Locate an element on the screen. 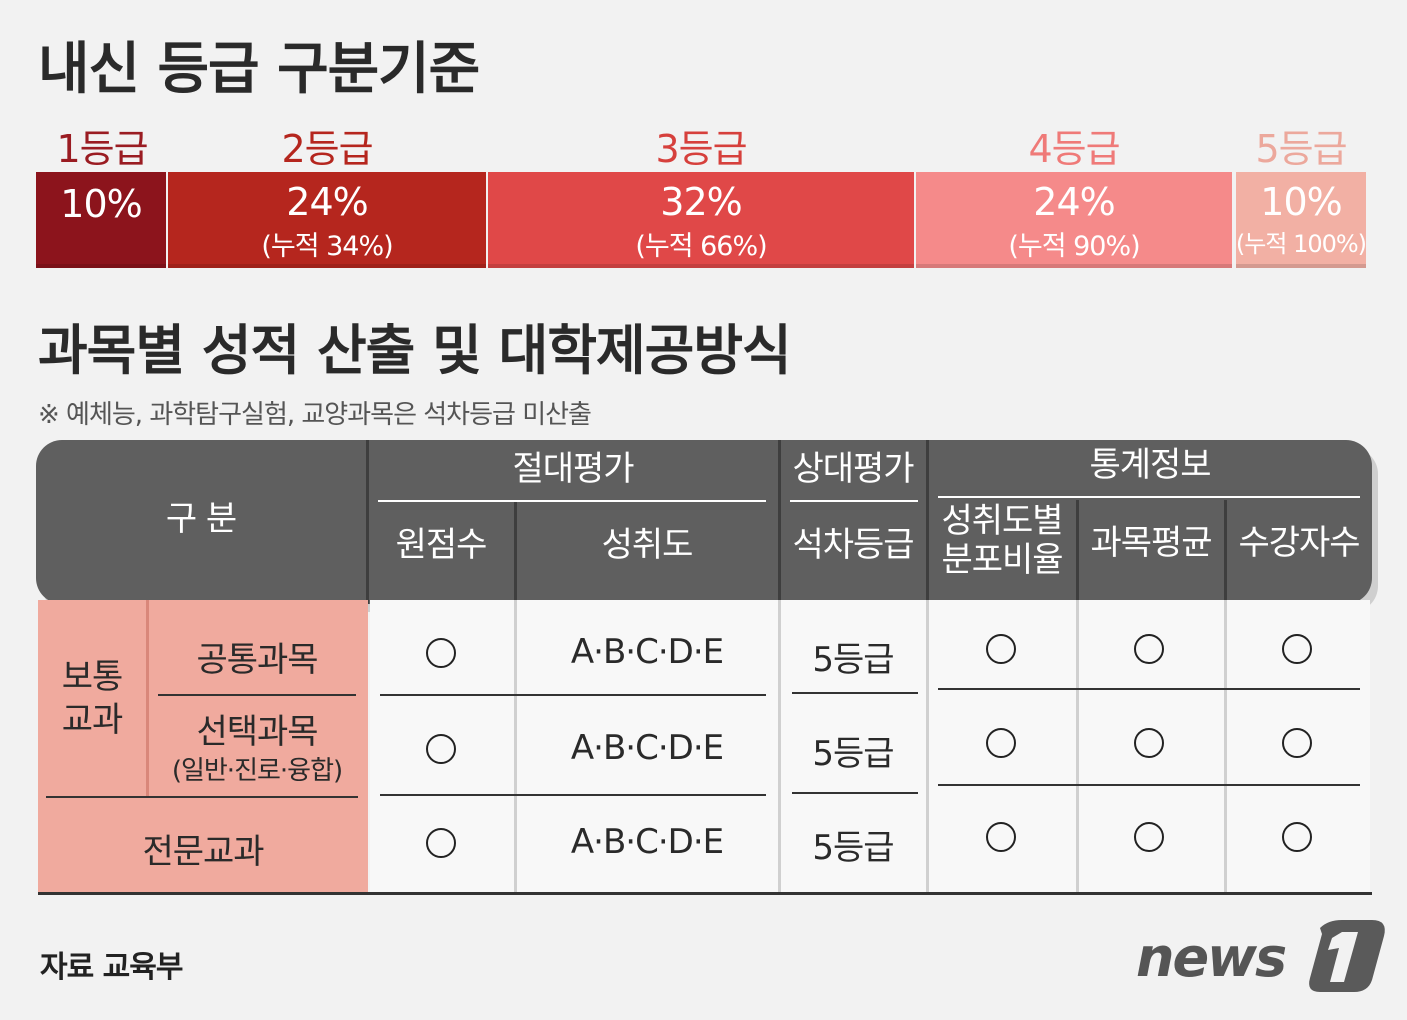 The height and width of the screenshot is (1020, 1407). grade-5-pct: 10% is located at coordinates (1301, 202).